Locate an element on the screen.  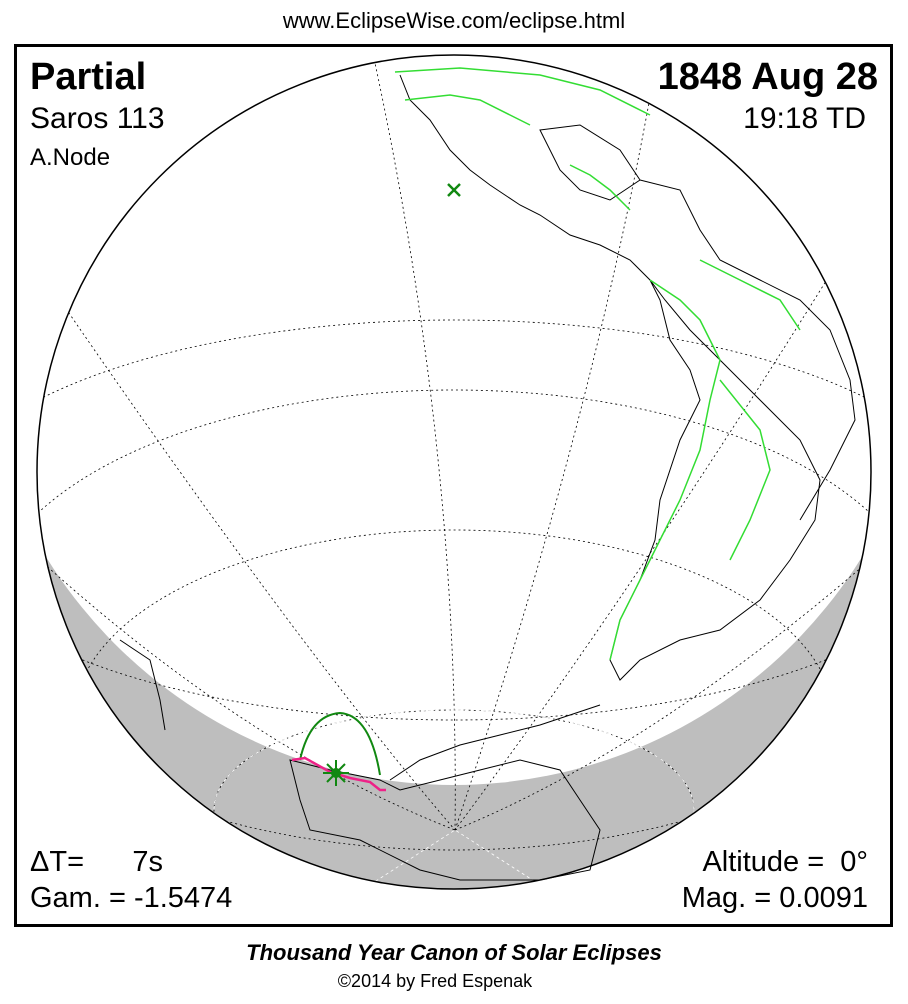
saros-number: Saros 113 is located at coordinates (97, 118).